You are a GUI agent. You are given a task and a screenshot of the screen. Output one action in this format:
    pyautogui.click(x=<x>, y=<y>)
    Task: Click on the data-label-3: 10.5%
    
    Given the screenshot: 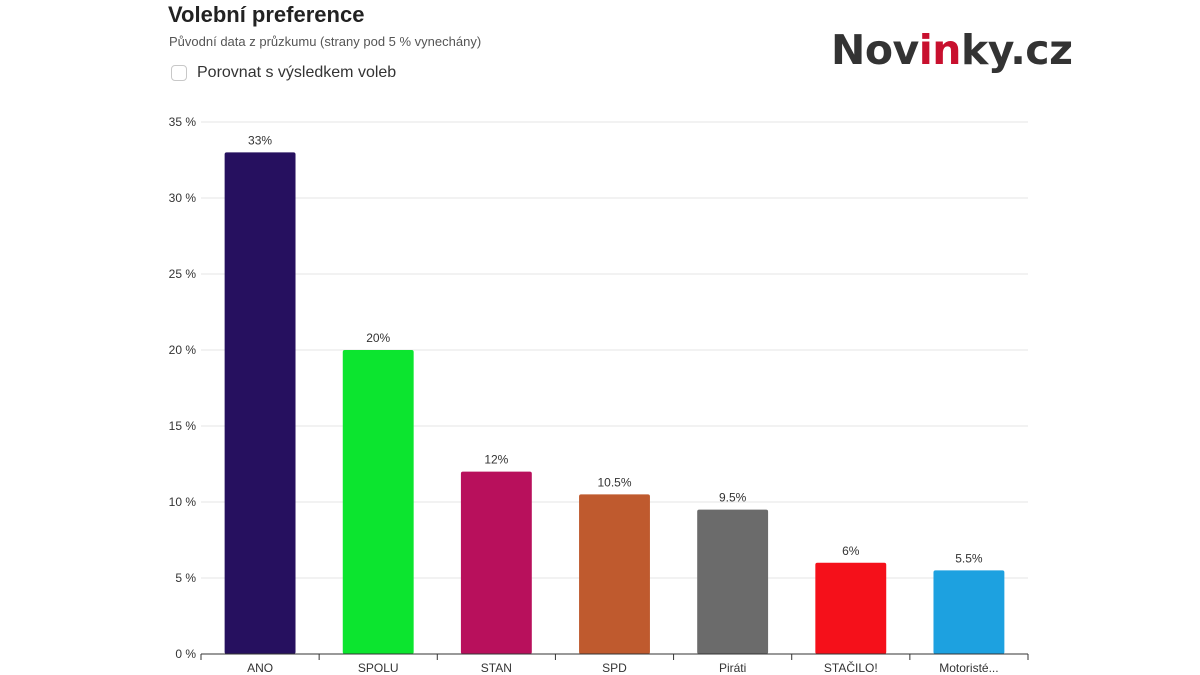 What is the action you would take?
    pyautogui.click(x=614, y=482)
    